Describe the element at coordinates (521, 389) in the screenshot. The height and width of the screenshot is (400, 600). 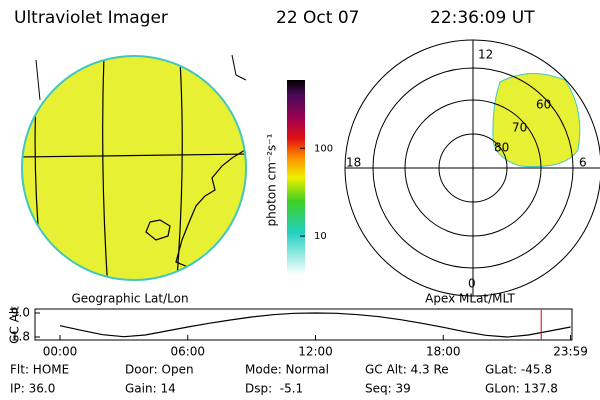
I see `status-field: GLon: 137.8` at that location.